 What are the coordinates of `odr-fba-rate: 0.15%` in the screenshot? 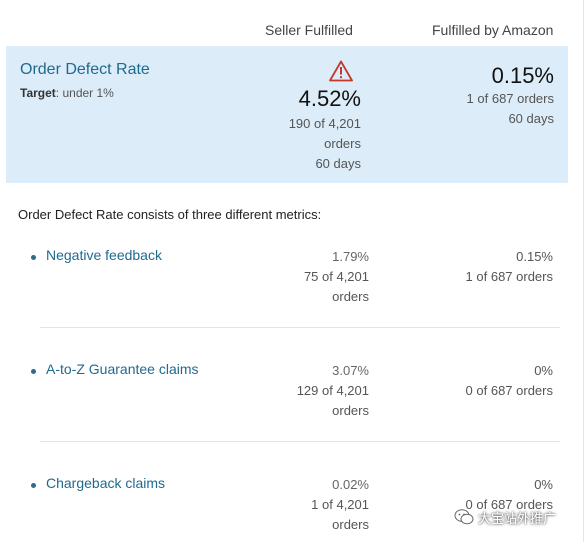 It's located at (522, 75).